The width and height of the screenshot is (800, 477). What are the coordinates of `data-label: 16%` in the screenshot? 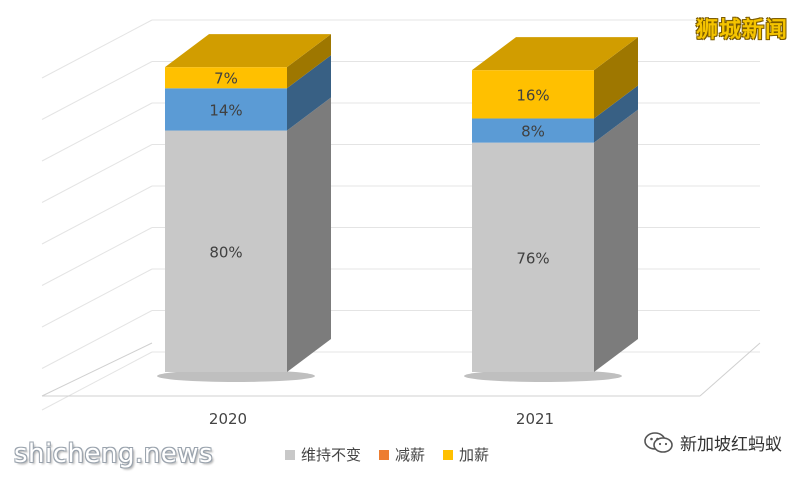 It's located at (532, 95).